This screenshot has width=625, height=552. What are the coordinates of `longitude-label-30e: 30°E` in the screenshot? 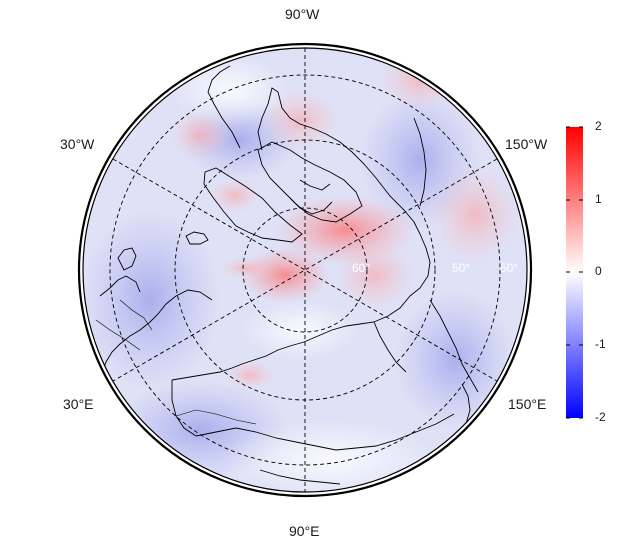 It's located at (78, 404).